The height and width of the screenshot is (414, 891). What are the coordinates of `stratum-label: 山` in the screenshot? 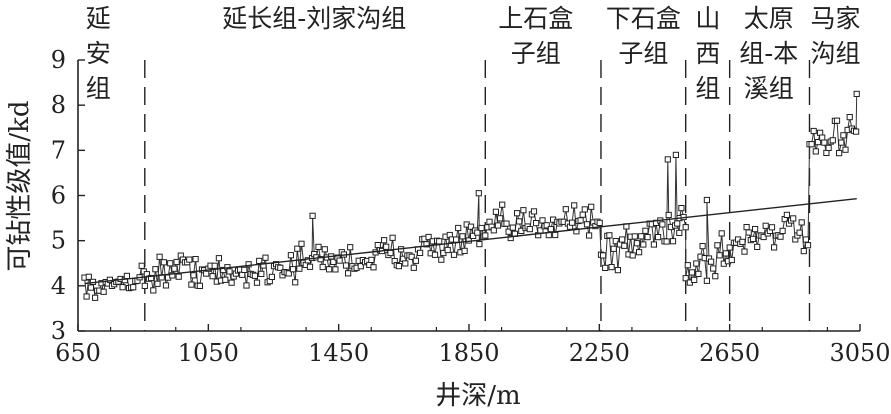 It's located at (707, 18).